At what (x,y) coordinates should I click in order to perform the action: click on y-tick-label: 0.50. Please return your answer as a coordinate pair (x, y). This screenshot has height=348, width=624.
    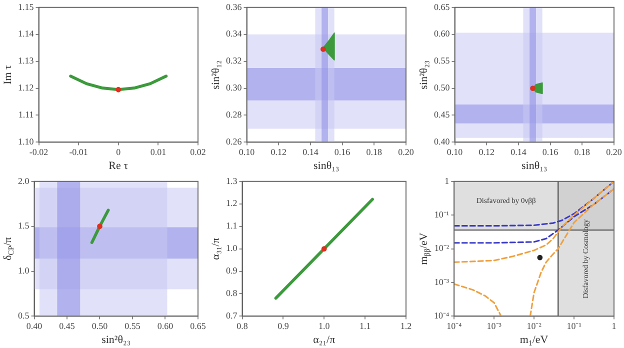
    Looking at the image, I should click on (442, 87).